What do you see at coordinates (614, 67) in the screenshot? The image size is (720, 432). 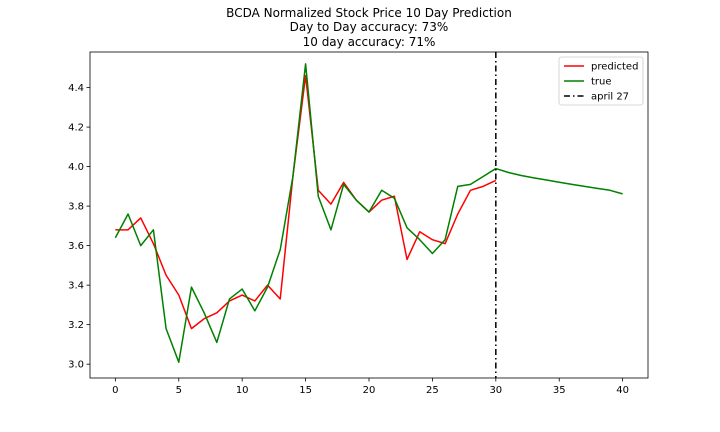 I see `legend-label-predicted: predicted` at bounding box center [614, 67].